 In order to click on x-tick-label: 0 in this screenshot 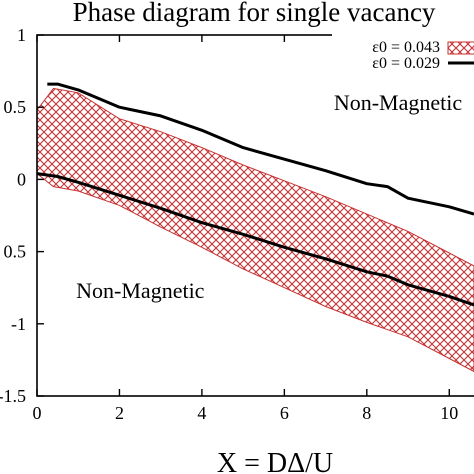, I will do `click(37, 413)`.